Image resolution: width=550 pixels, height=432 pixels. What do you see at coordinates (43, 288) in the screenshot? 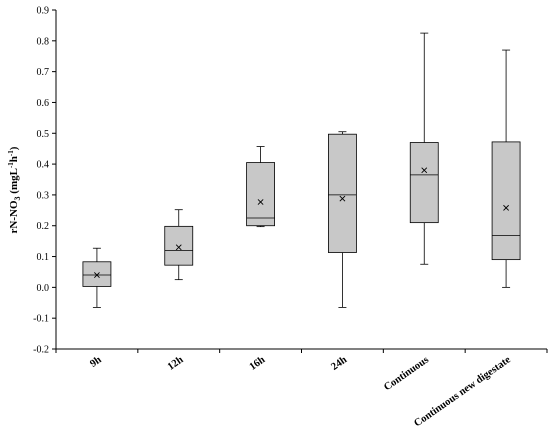
I see `y-tick-label: 0.0` at bounding box center [43, 288].